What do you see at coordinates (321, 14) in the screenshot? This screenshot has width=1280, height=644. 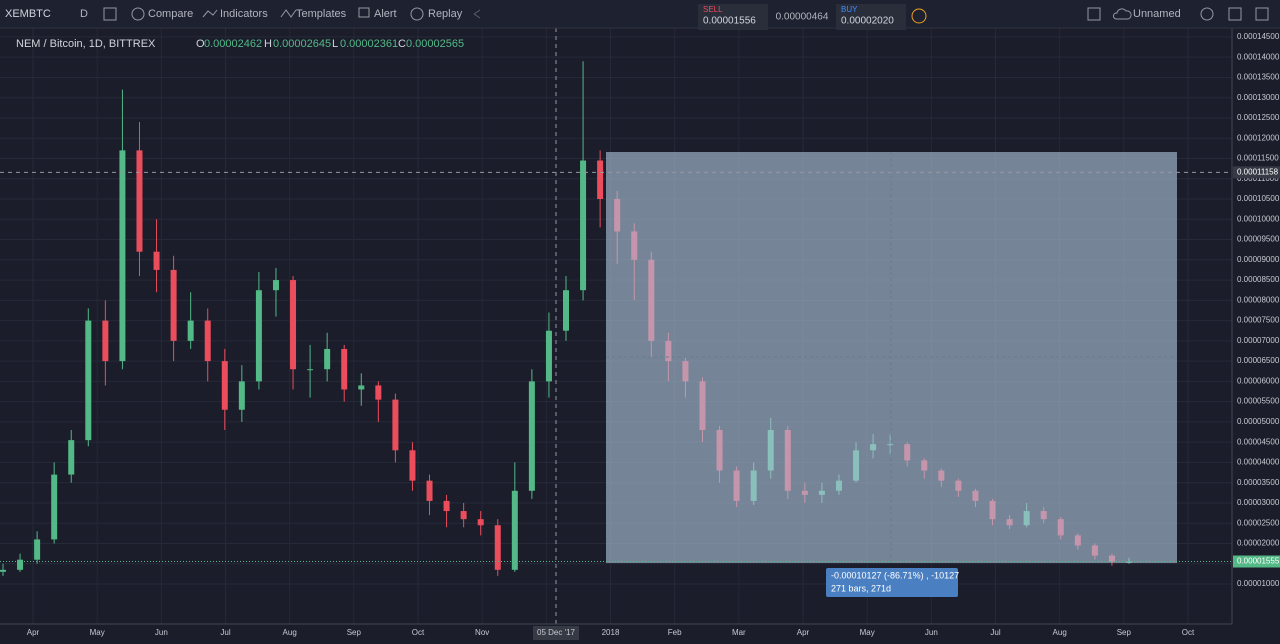 I see `templates-button: Templates` at bounding box center [321, 14].